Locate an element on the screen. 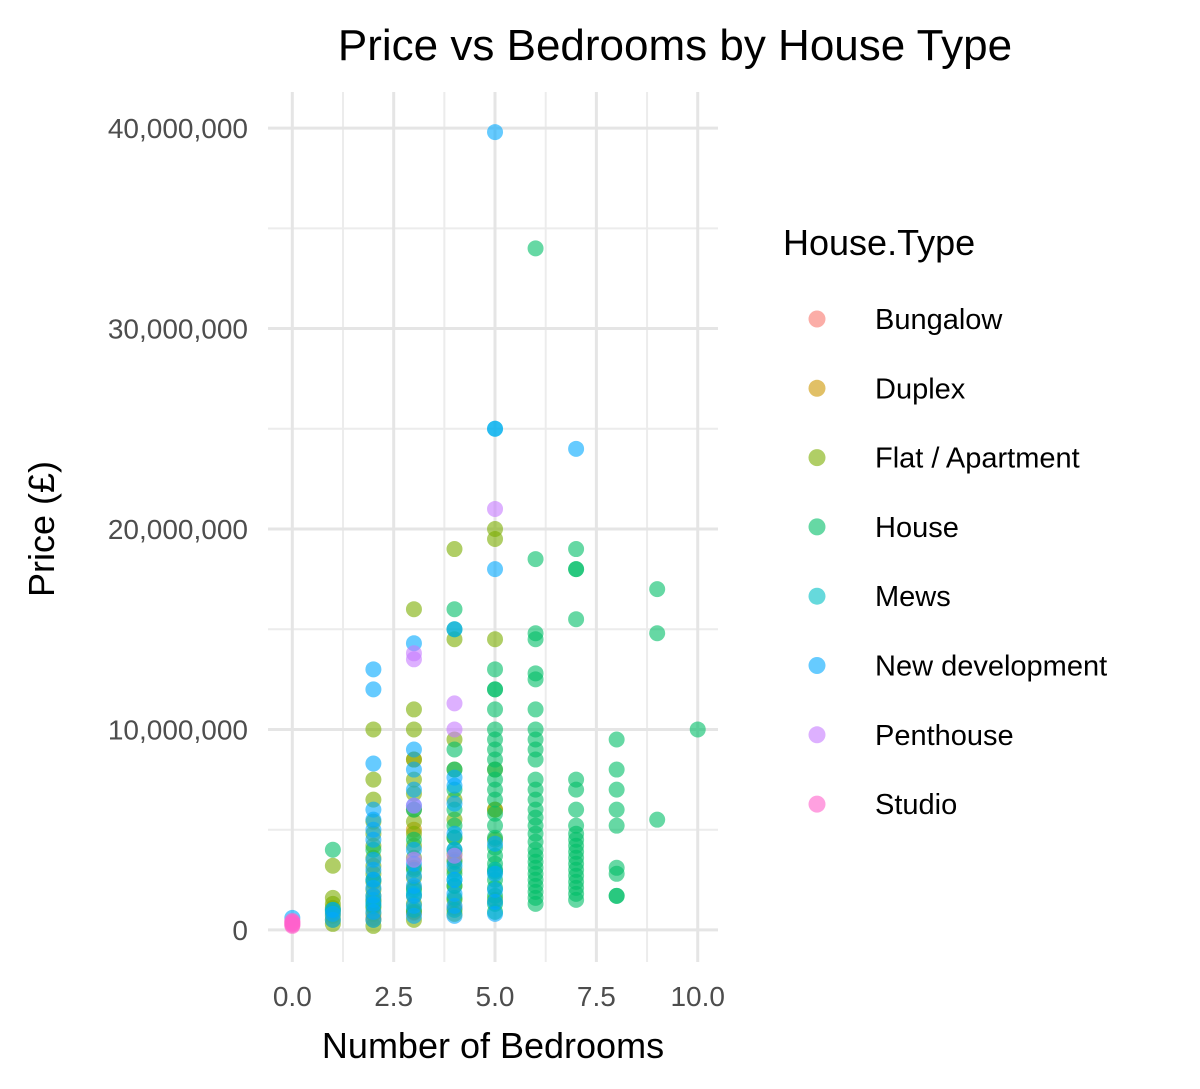  legend-title: House.Type is located at coordinates (879, 242).